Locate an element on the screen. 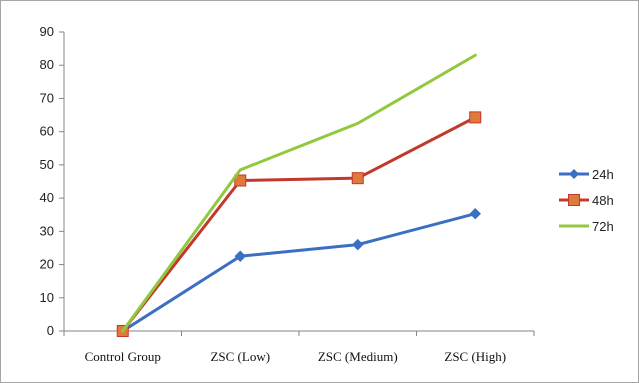  y-tick-label: 60 is located at coordinates (47, 131).